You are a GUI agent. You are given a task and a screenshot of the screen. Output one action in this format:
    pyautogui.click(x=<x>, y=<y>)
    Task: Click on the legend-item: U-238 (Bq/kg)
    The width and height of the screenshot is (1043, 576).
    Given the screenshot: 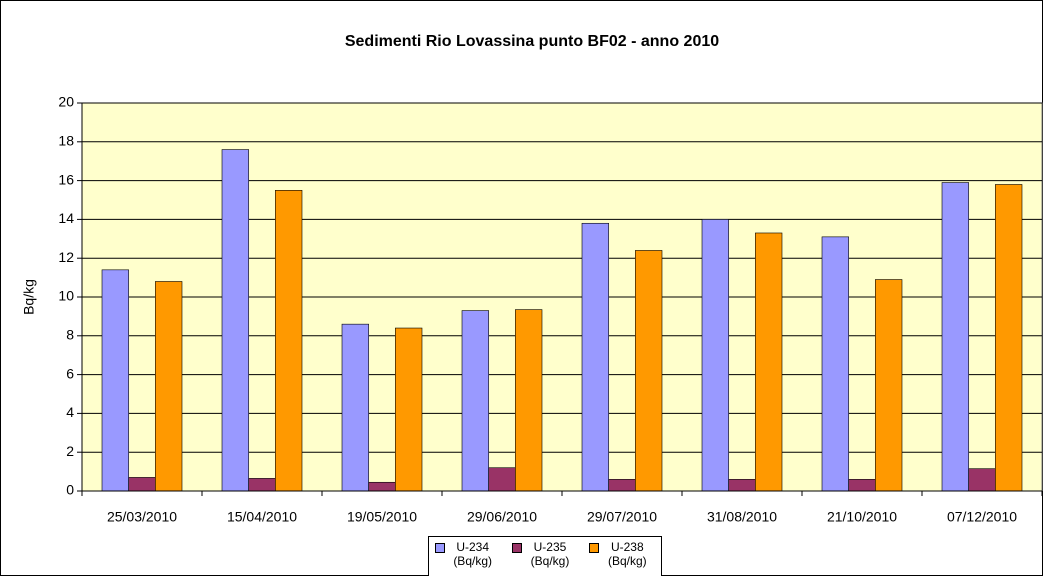 What is the action you would take?
    pyautogui.click(x=622, y=558)
    